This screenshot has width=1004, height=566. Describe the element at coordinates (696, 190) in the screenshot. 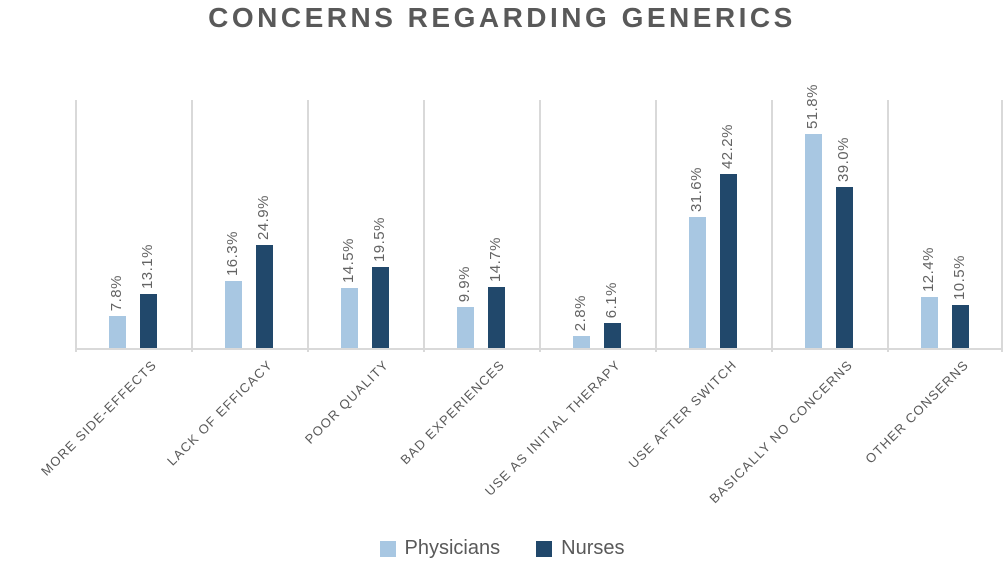

I see `value-label-physicians-5: 31.6%` at that location.